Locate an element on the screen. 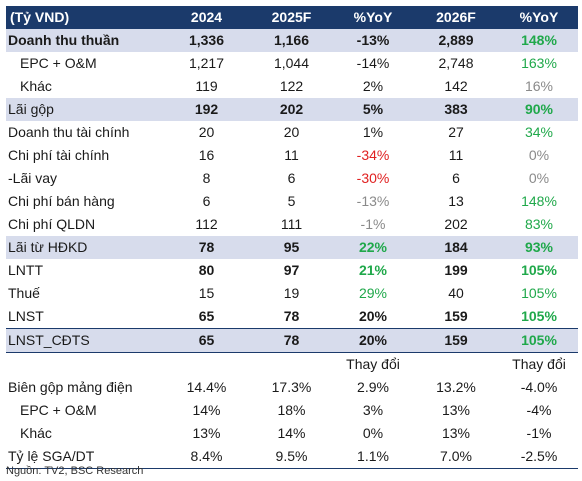  cell-2025f: 17.3% is located at coordinates (291, 387).